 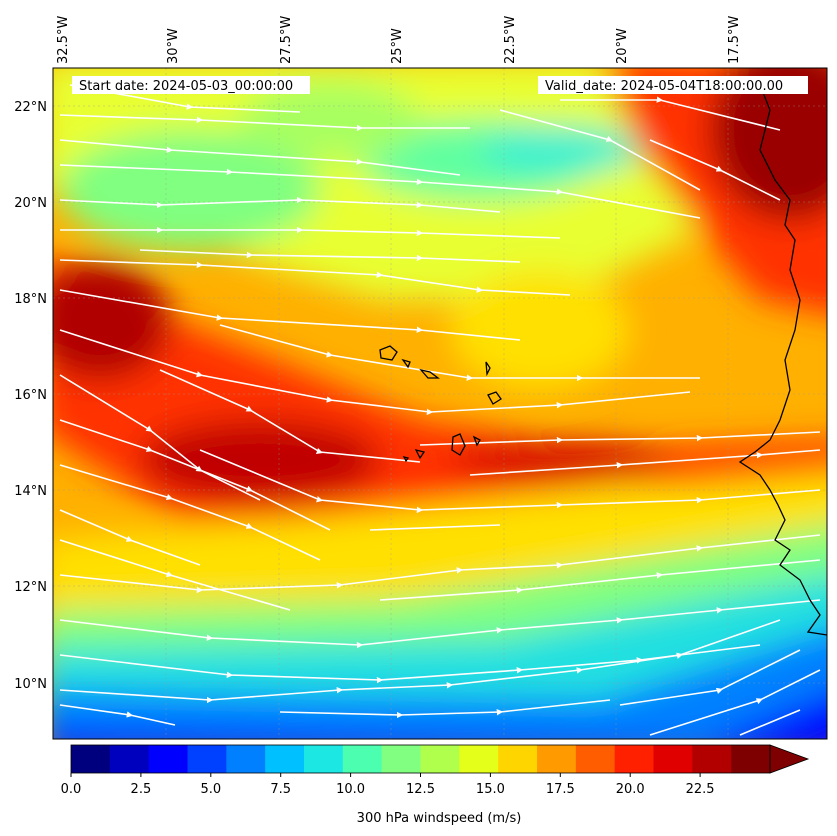 What do you see at coordinates (782, 357) in the screenshot?
I see `africa-coast` at bounding box center [782, 357].